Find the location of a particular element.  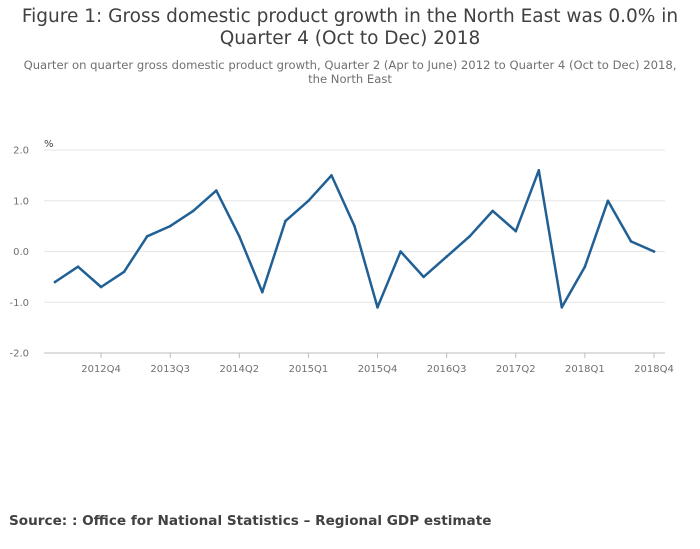

x-tick-label: 2012Q4 is located at coordinates (101, 369).